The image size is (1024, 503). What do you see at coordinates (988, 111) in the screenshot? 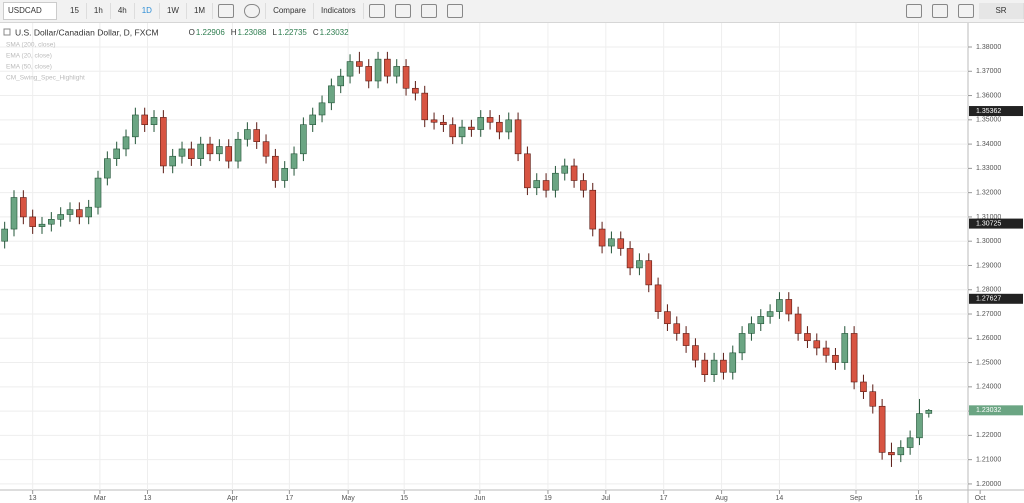
I see `price-marker-label: 1.35362` at bounding box center [988, 111].